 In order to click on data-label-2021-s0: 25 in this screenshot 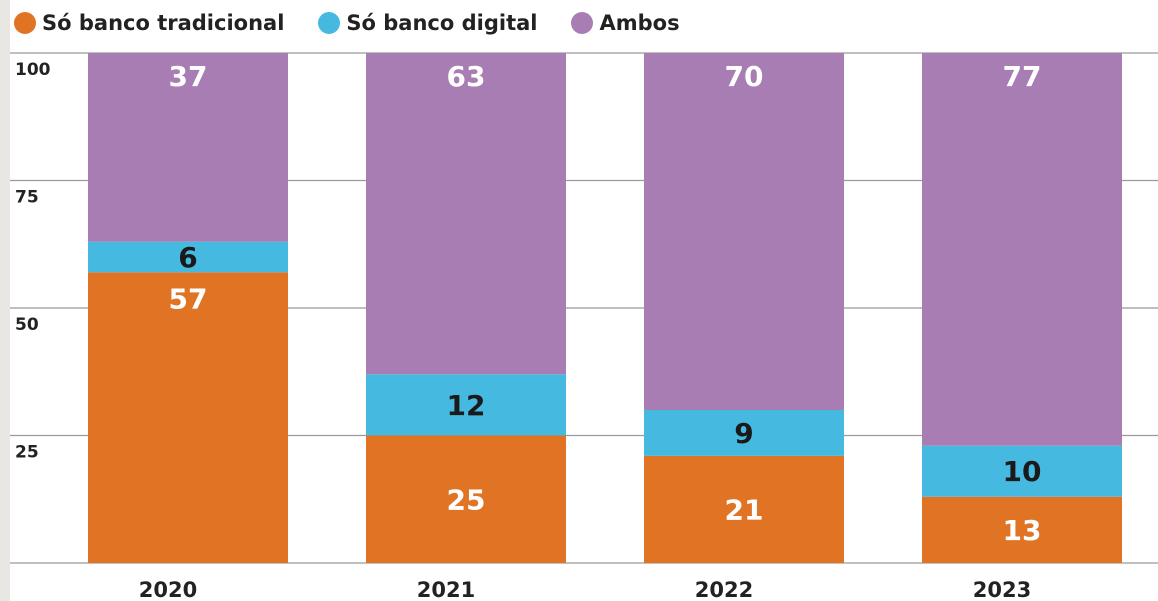, I will do `click(466, 499)`.